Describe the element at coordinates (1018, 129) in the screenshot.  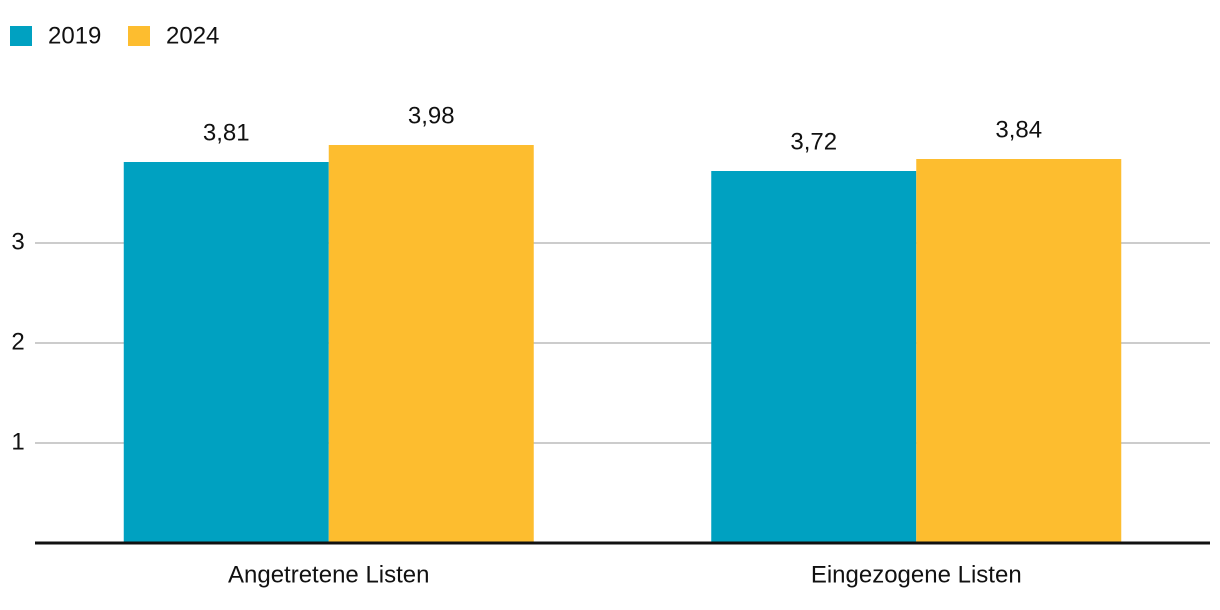
I see `value-label: 3,84` at that location.